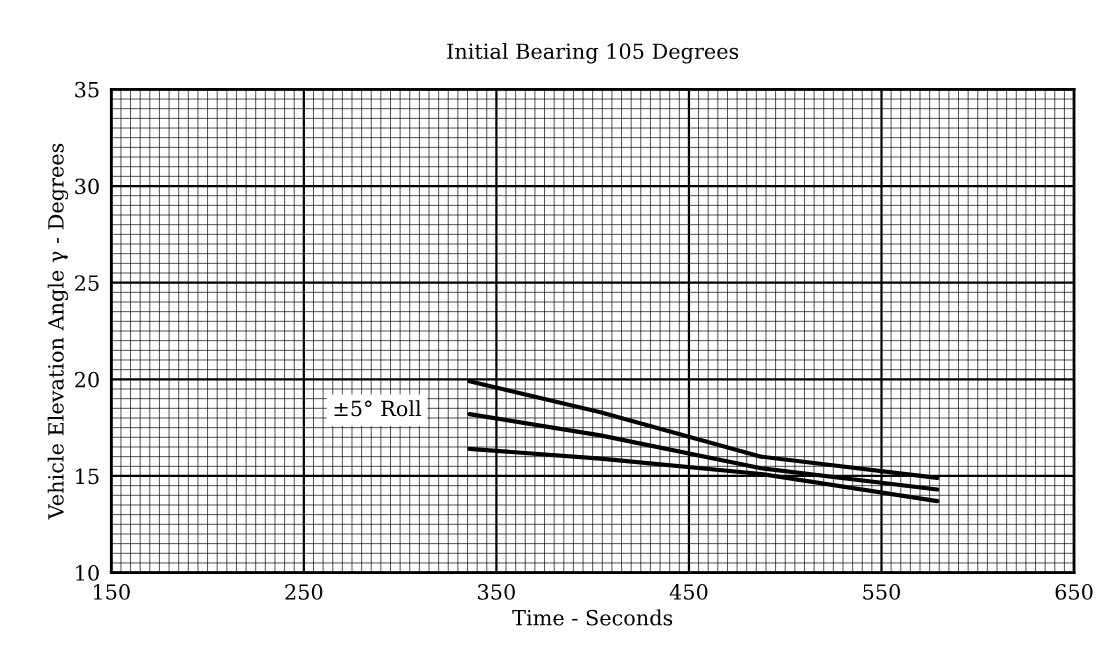  What do you see at coordinates (881, 592) in the screenshot?
I see `x-tick-label: 550` at bounding box center [881, 592].